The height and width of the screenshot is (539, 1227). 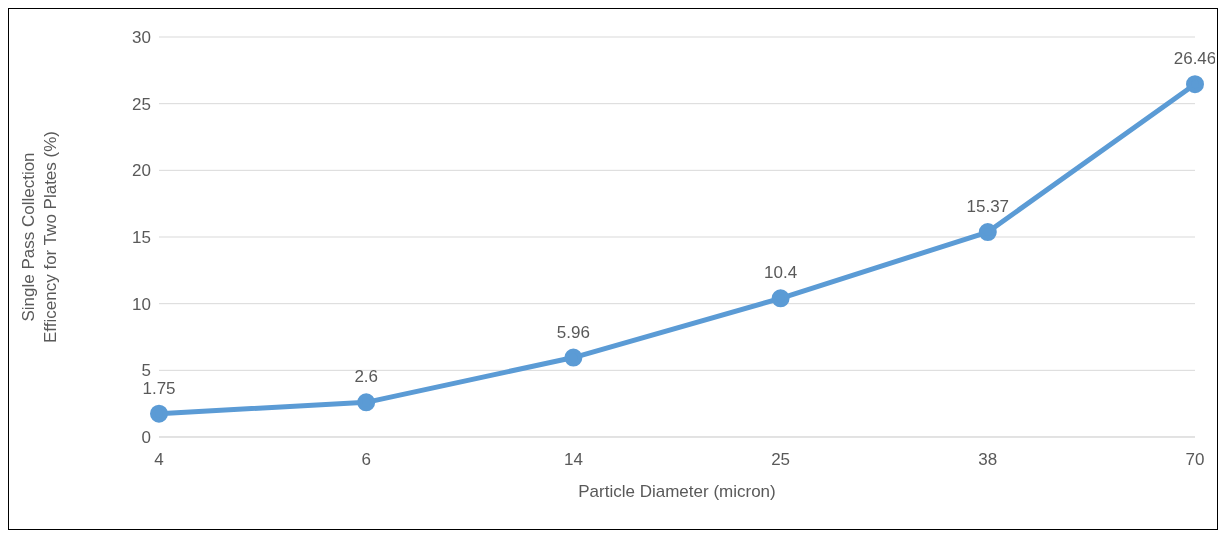 What do you see at coordinates (159, 460) in the screenshot?
I see `x-tick-label: 4` at bounding box center [159, 460].